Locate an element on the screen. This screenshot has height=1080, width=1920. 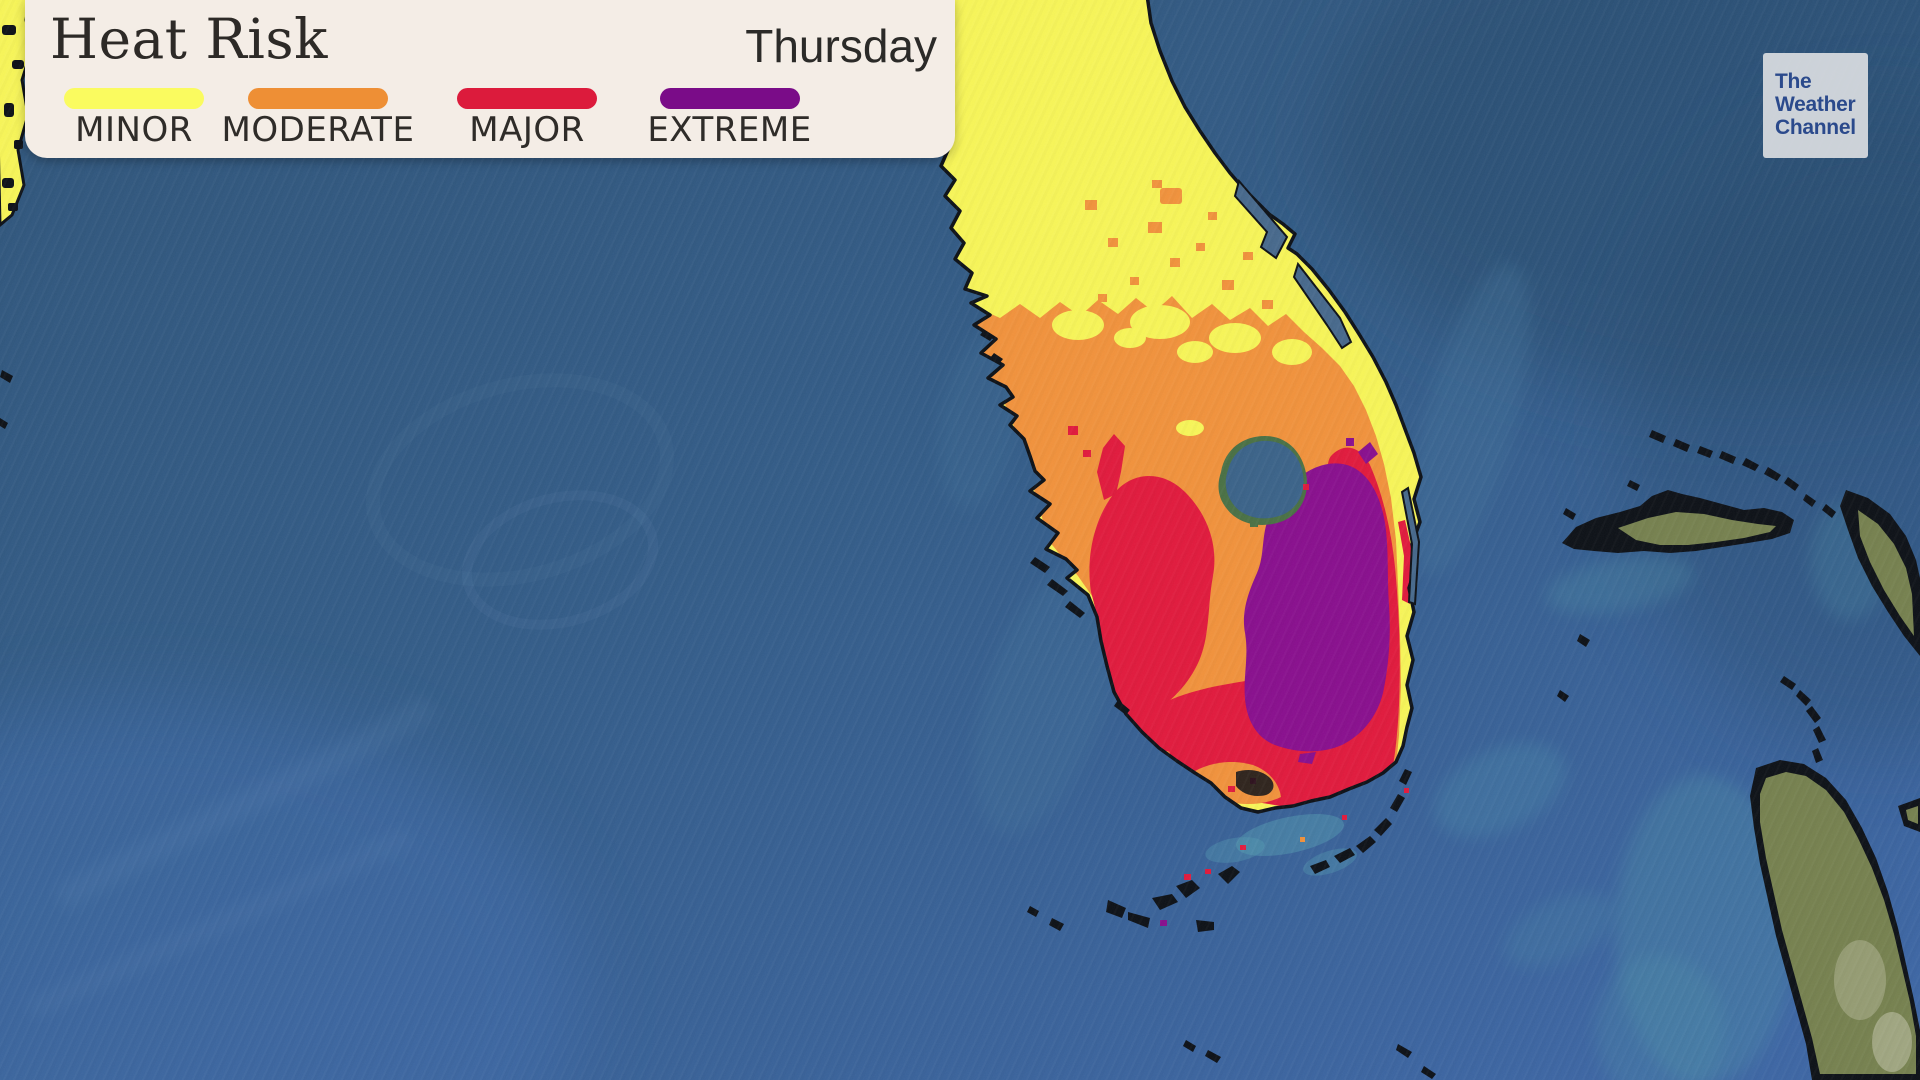
weather-channel-logo: The Weather Channel is located at coordinates (1815, 105).